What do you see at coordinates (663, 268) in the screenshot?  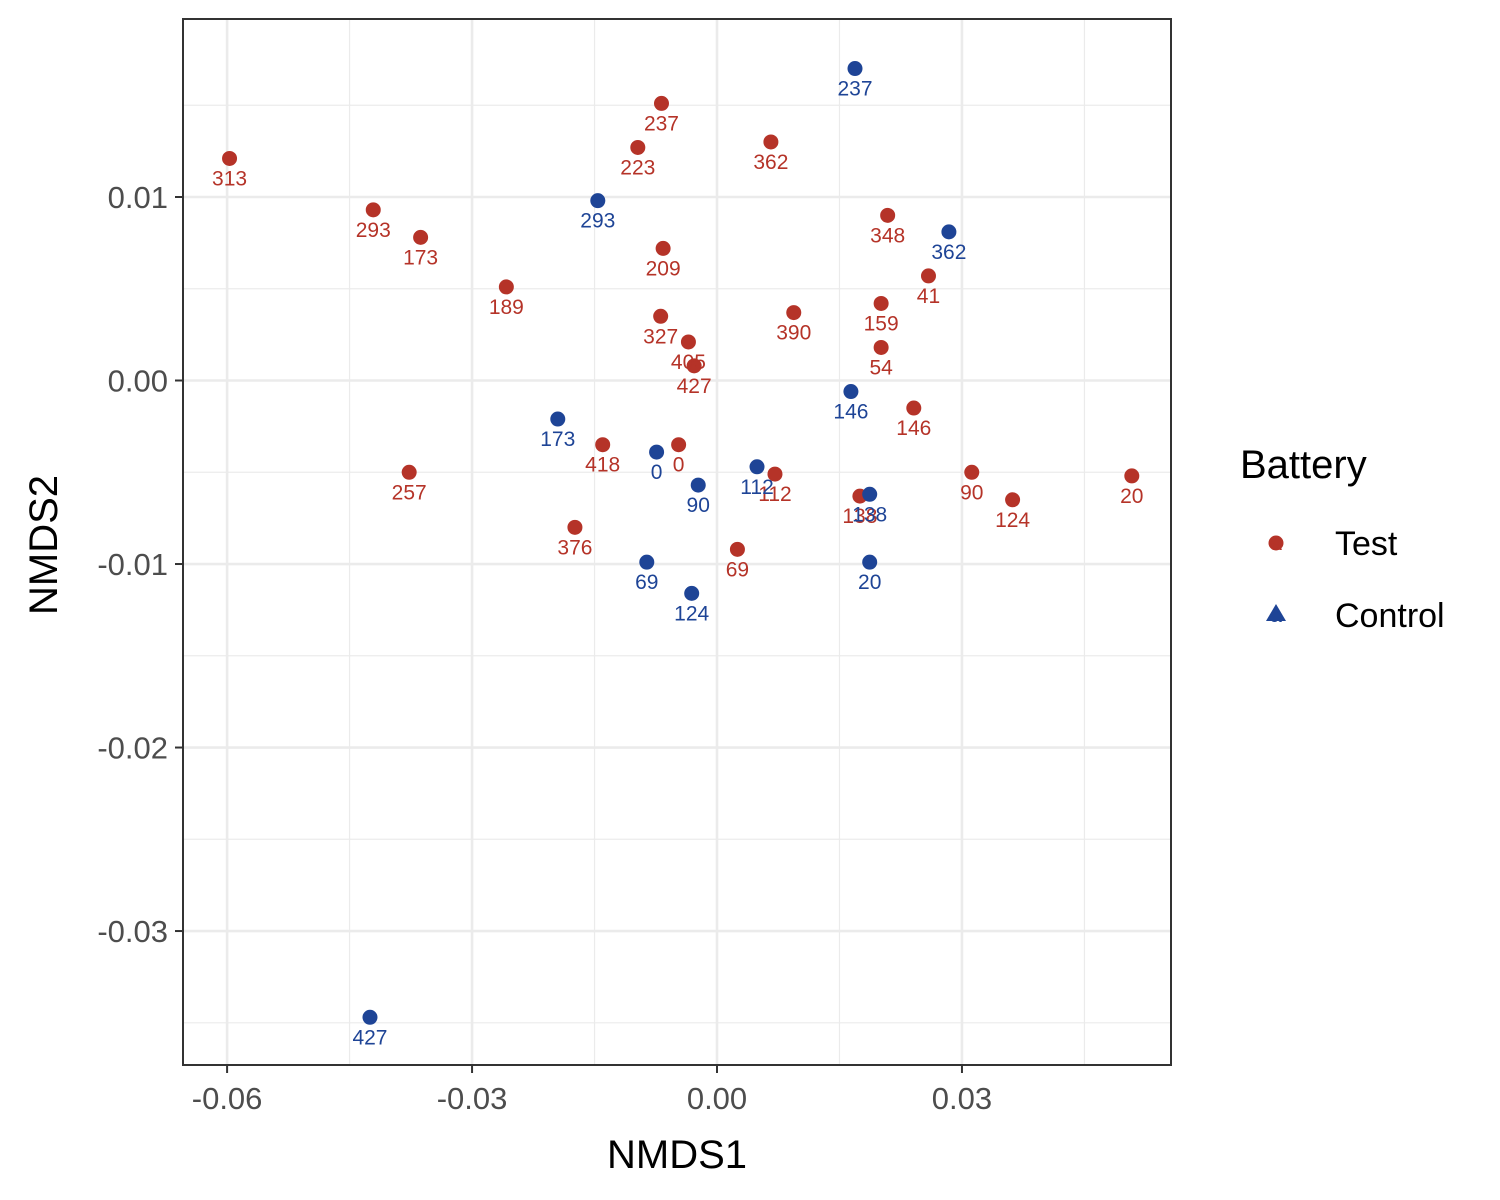 I see `test-point-label: 209` at bounding box center [663, 268].